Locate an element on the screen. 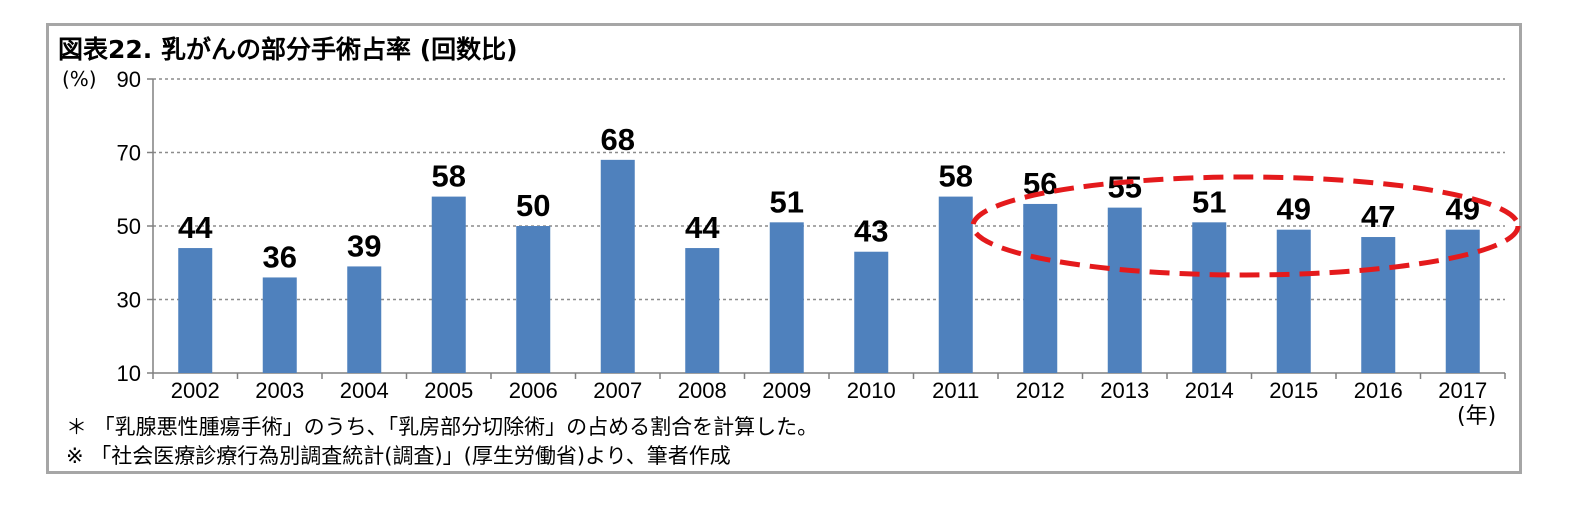  data-label-2002: 44 is located at coordinates (195, 227).